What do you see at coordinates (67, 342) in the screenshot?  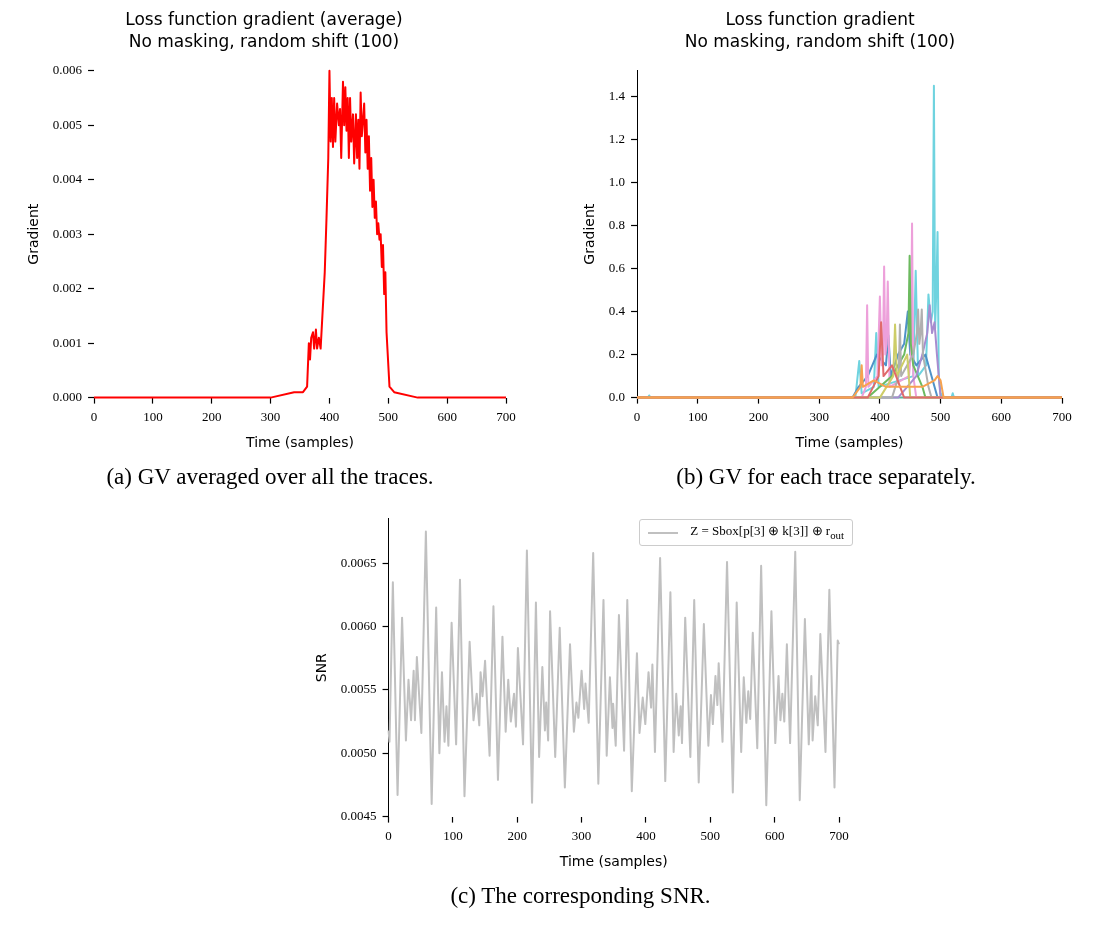 I see `y-tick-label: 0.001` at bounding box center [67, 342].